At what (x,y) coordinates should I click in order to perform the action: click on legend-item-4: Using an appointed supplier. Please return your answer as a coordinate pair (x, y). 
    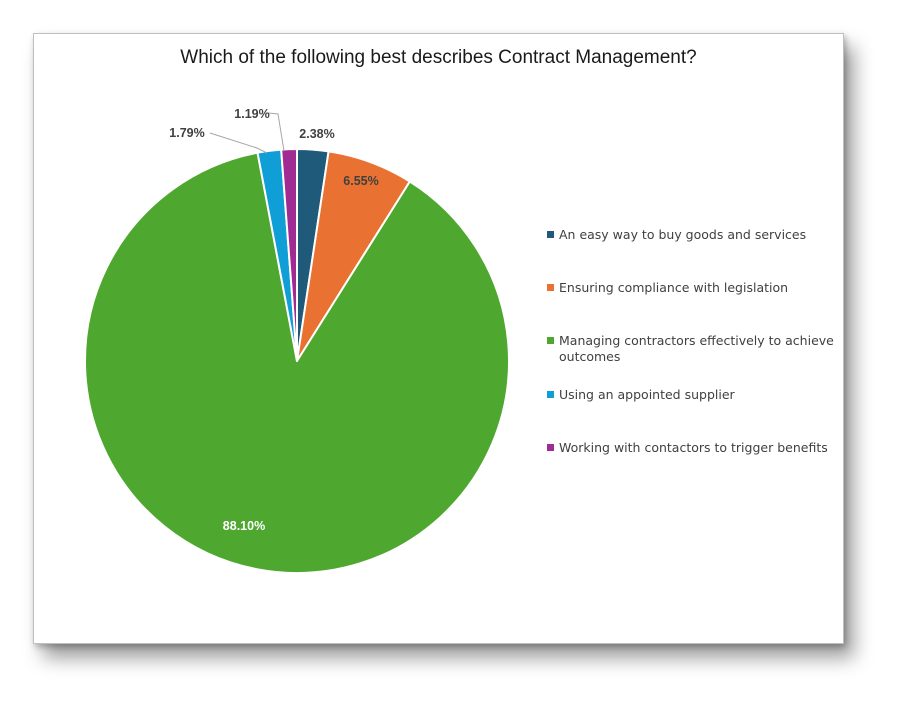
    Looking at the image, I should click on (692, 395).